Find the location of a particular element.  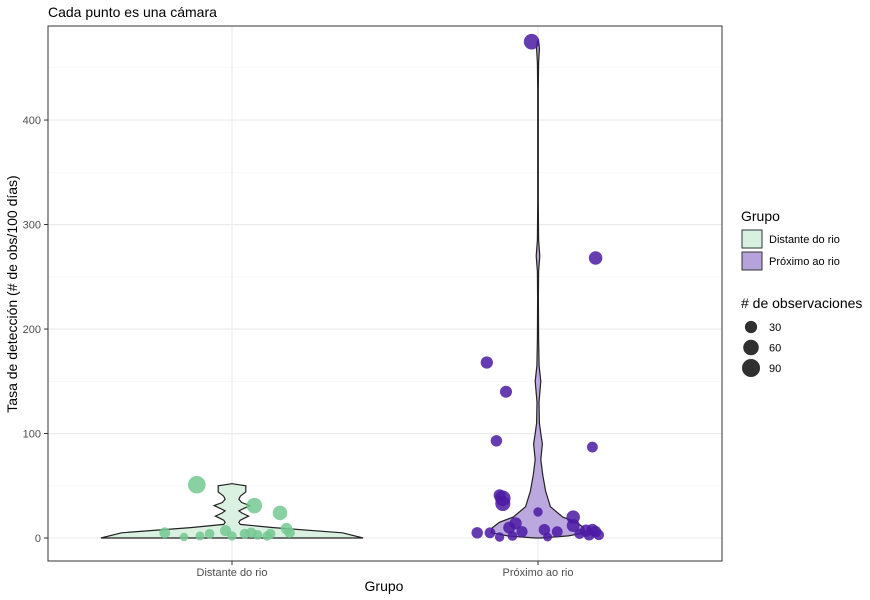

legend-fill-title: Grupo is located at coordinates (760, 216).